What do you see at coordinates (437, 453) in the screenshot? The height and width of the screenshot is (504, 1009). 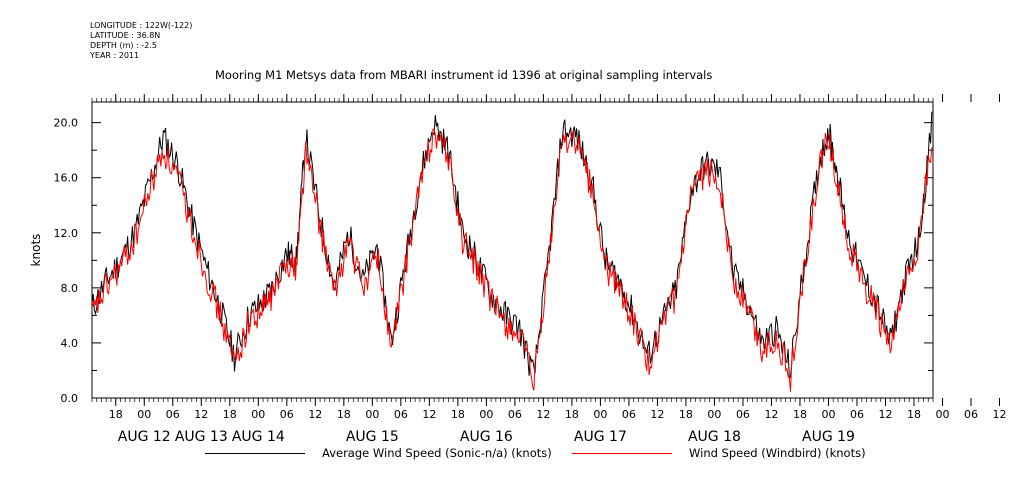 I see `legend-label-series1: Average Wind Speed (Sonic-n/a) (knots)` at bounding box center [437, 453].